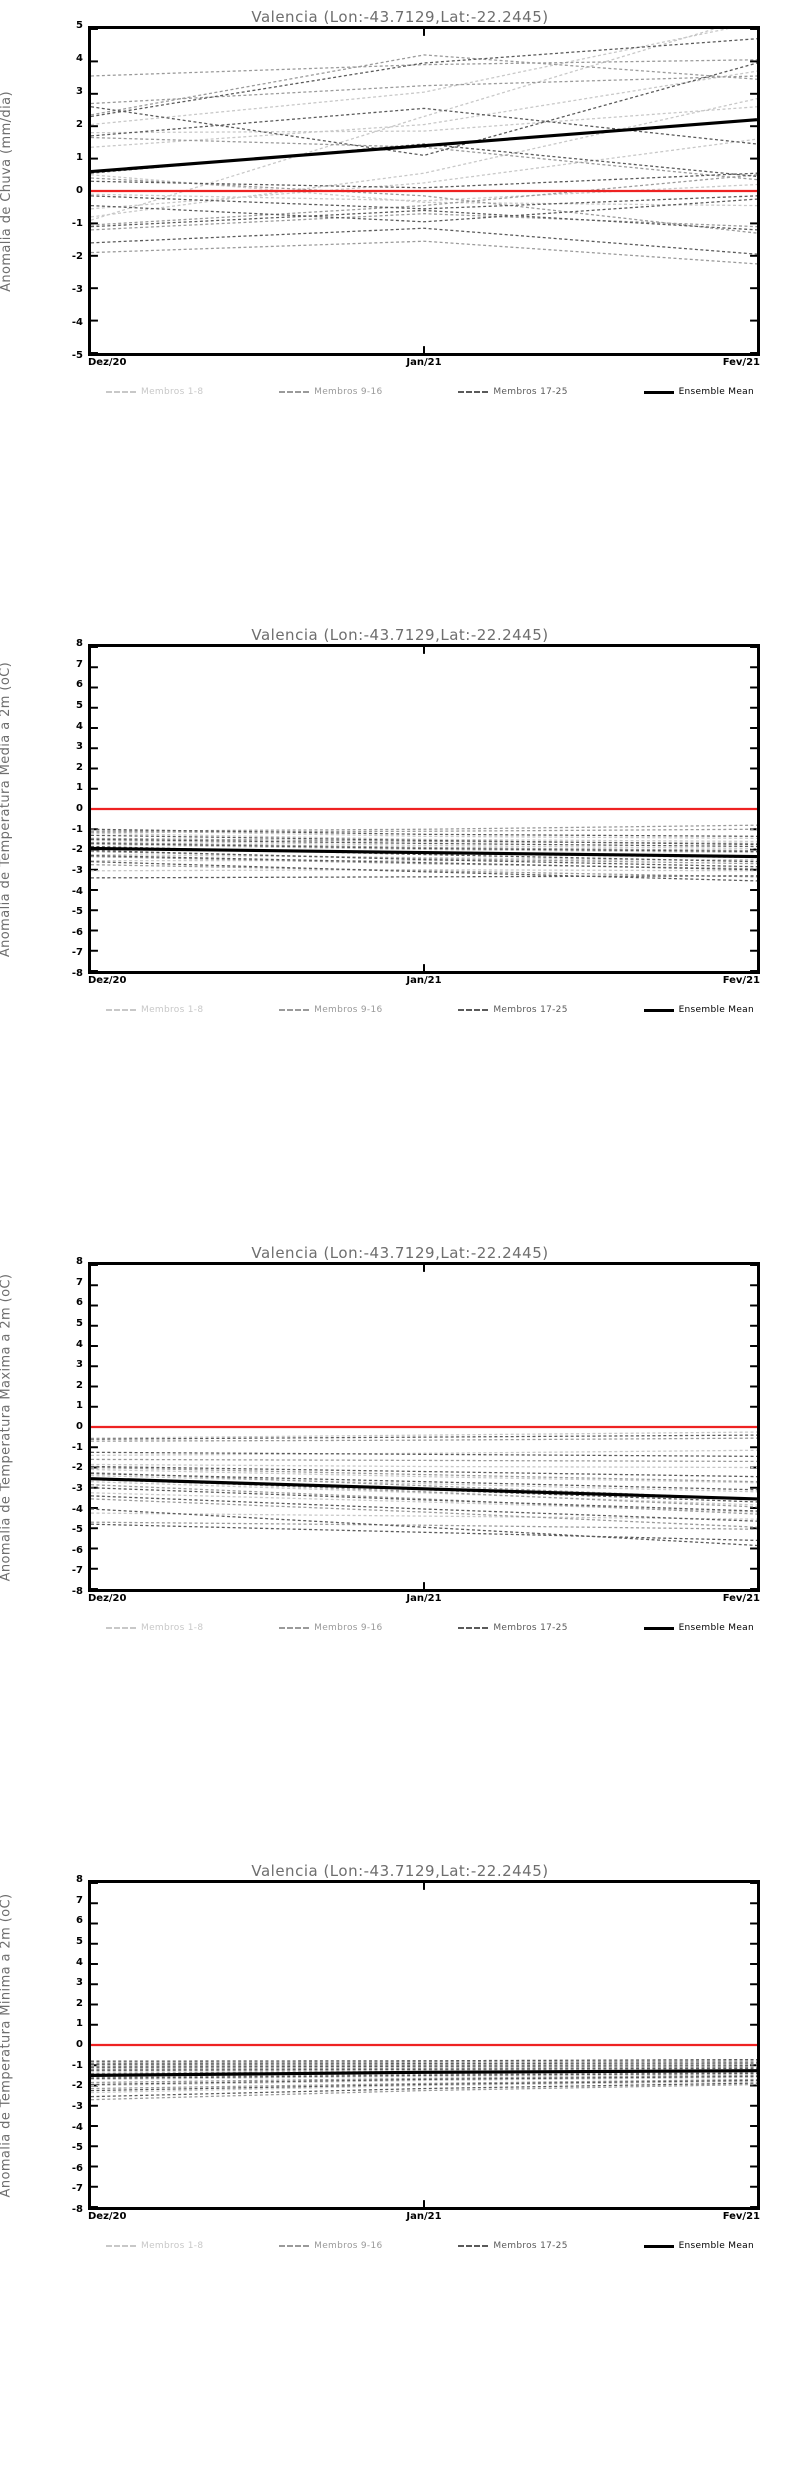  I want to click on y-axis-label-text: Anomalia de Temperatura Media a 2m (oC), so click(7, 809).